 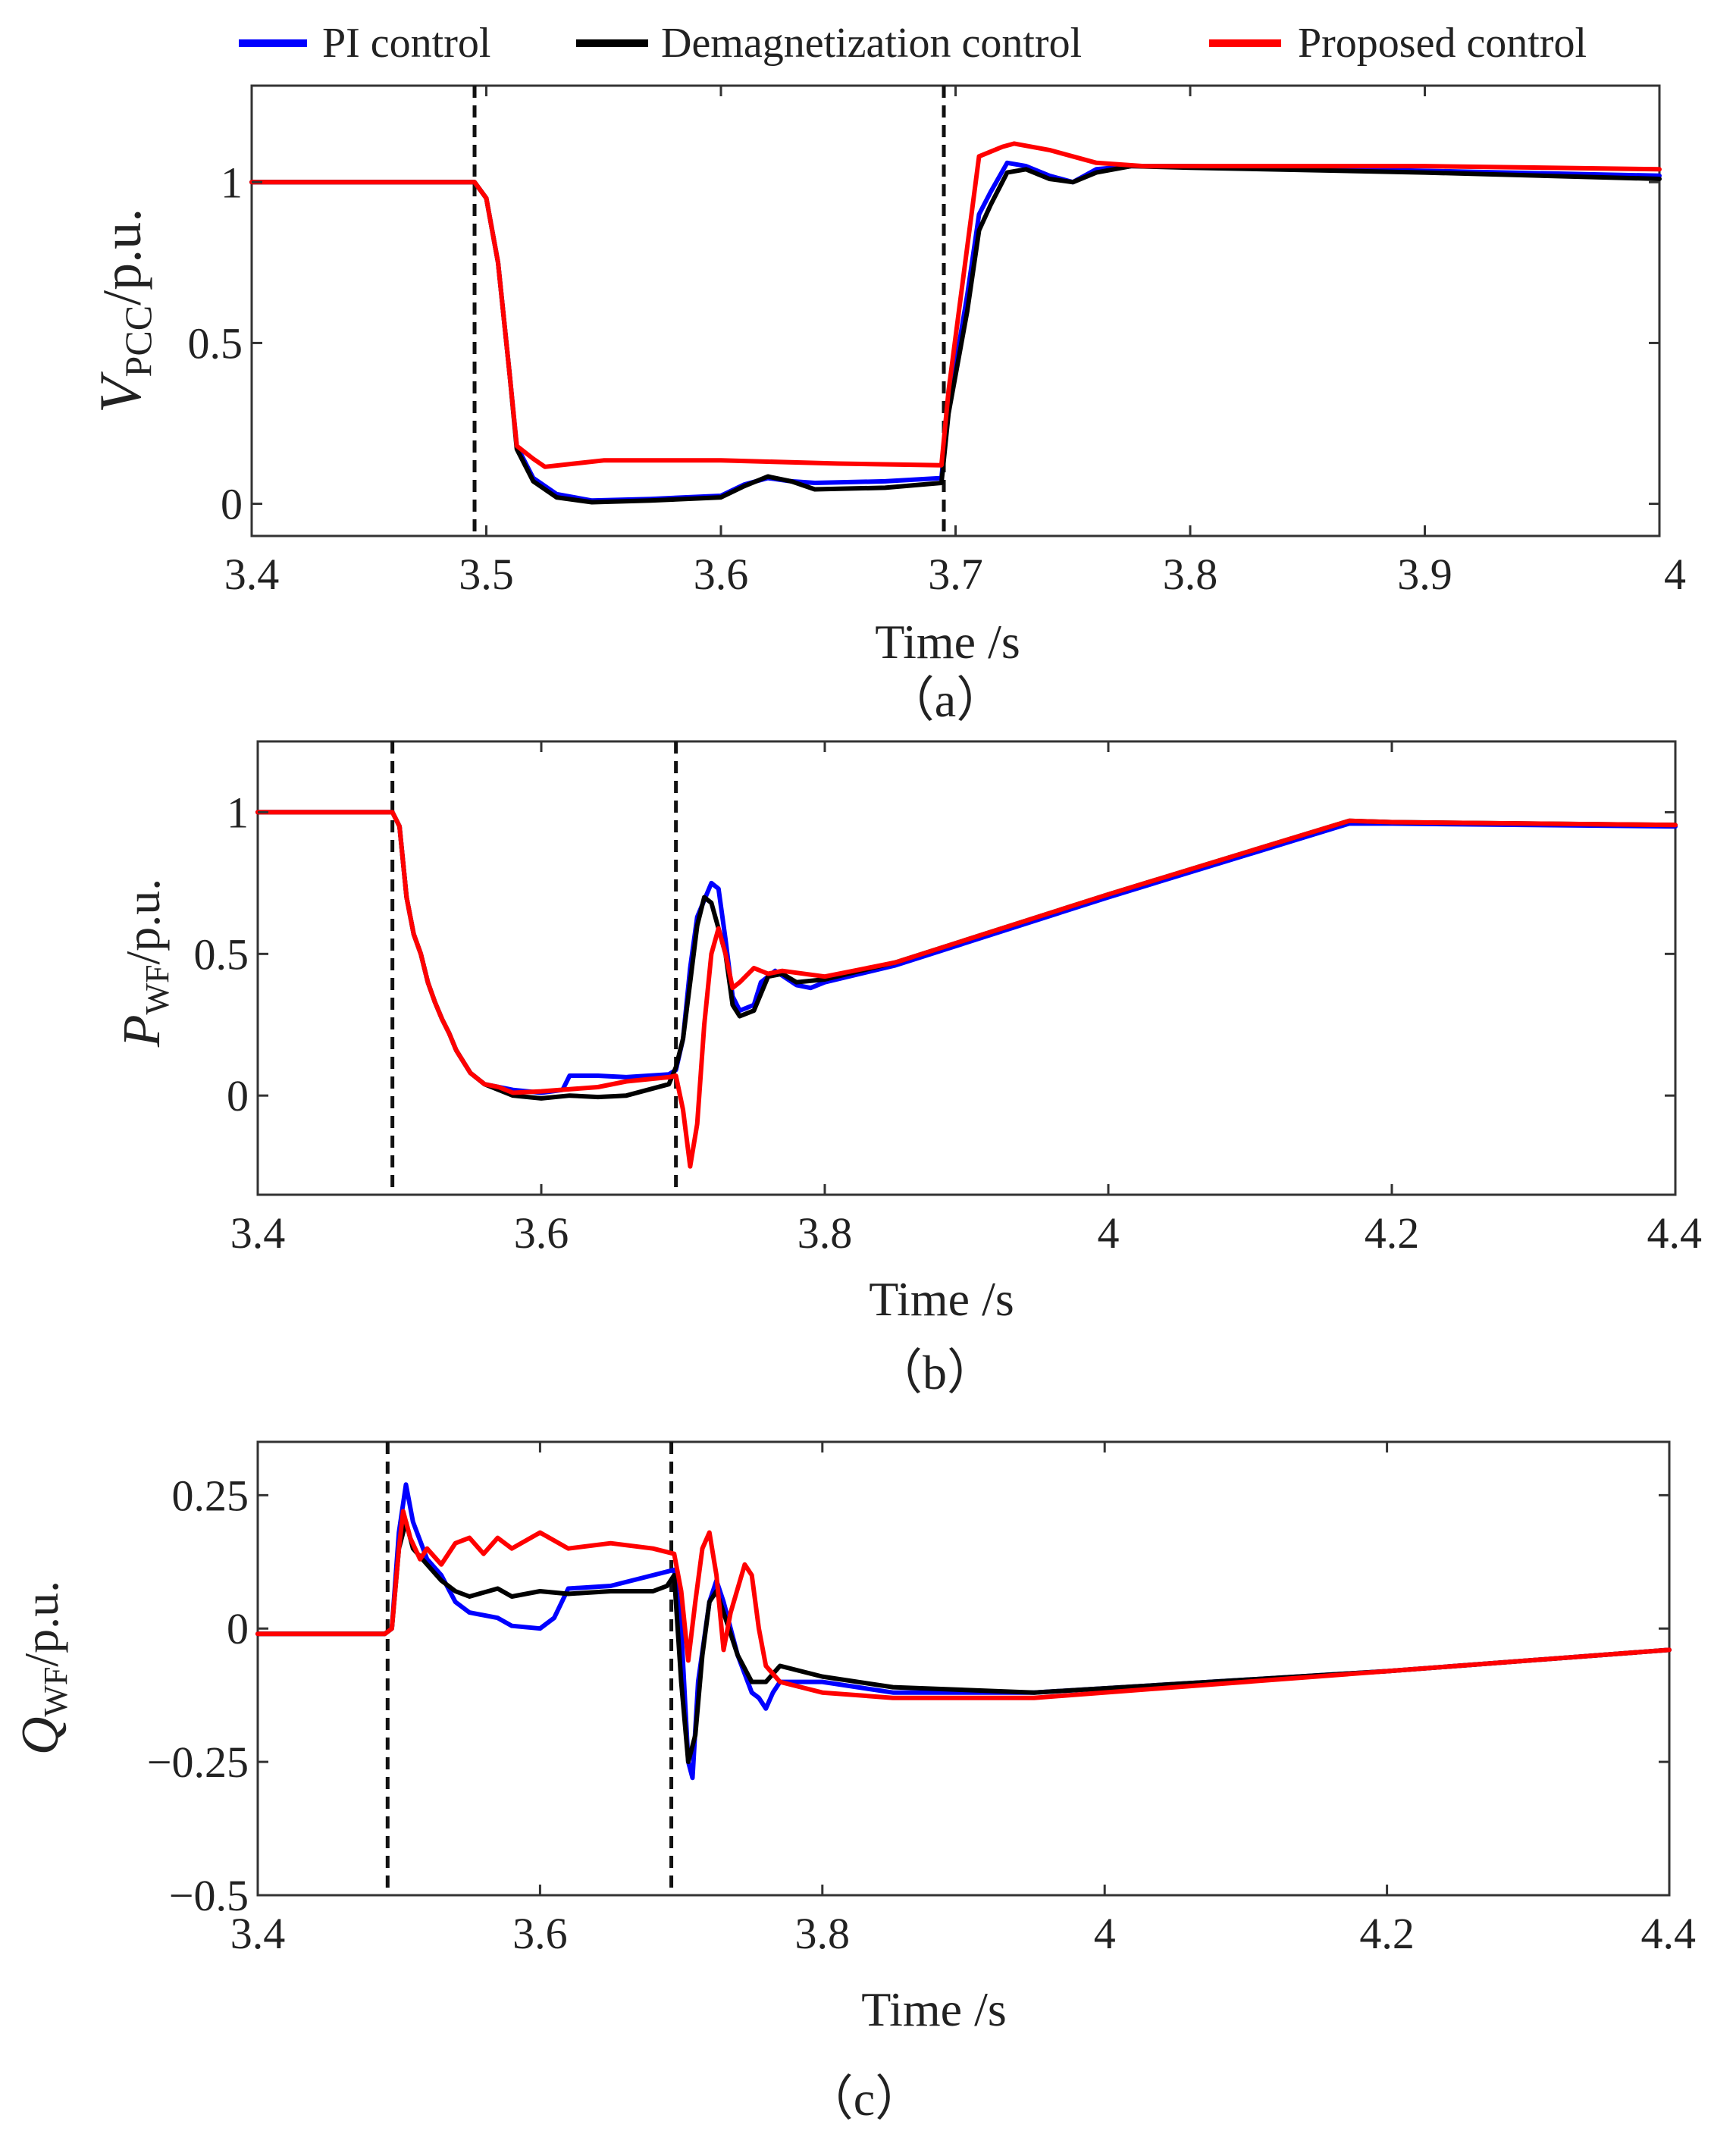 I want to click on y-axis-label: PWF/p.u., so click(x=144, y=964).